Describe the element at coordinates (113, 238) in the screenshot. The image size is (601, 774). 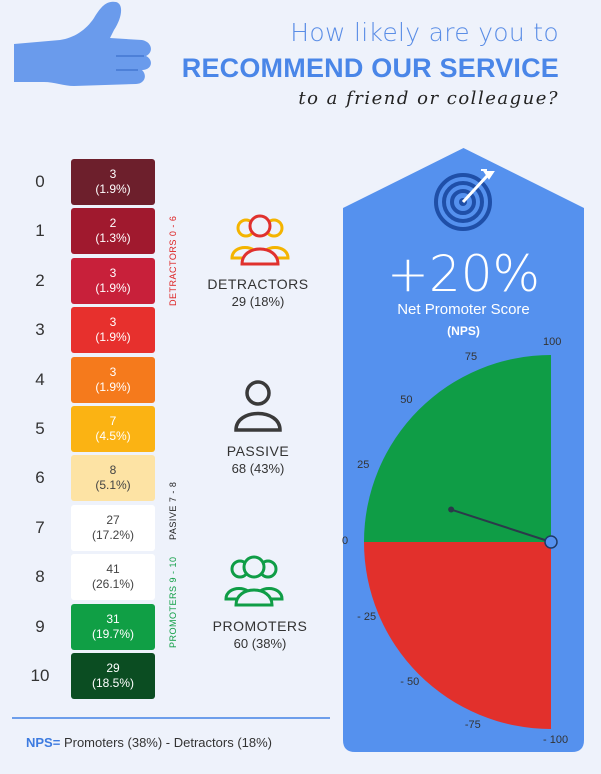
I see `score-percent: (1.3%)` at that location.